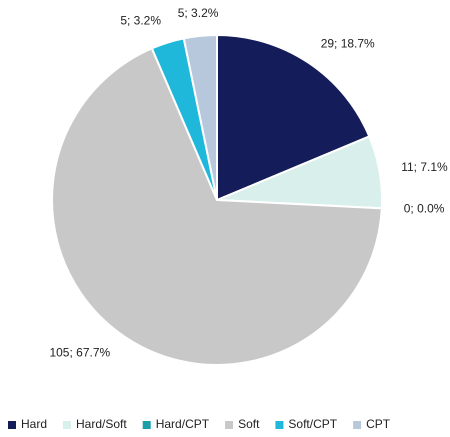 This screenshot has width=450, height=437. Describe the element at coordinates (101, 424) in the screenshot. I see `legend-label: Hard/Soft` at that location.